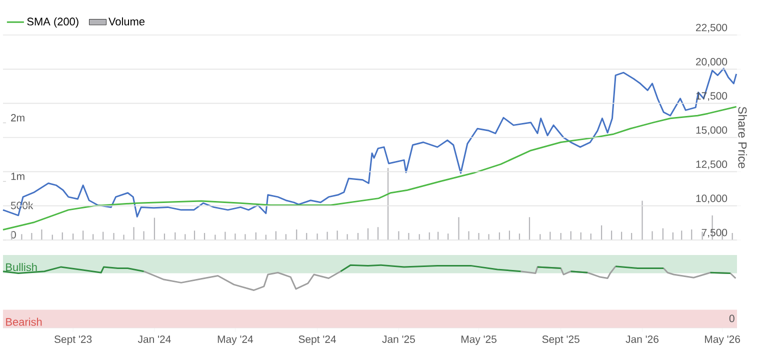  I want to click on x-tick-label: May '26, so click(722, 340).